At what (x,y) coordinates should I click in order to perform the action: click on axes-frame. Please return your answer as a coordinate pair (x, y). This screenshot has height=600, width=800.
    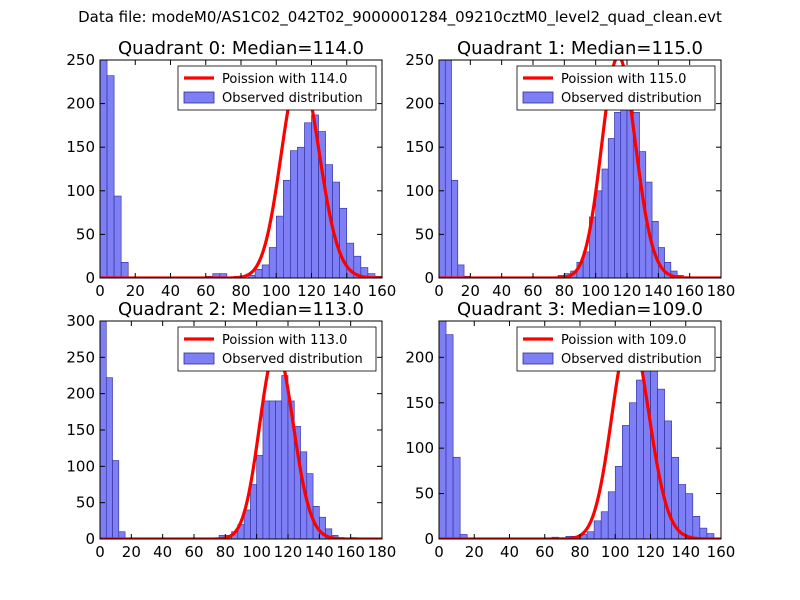
    Looking at the image, I should click on (580, 169).